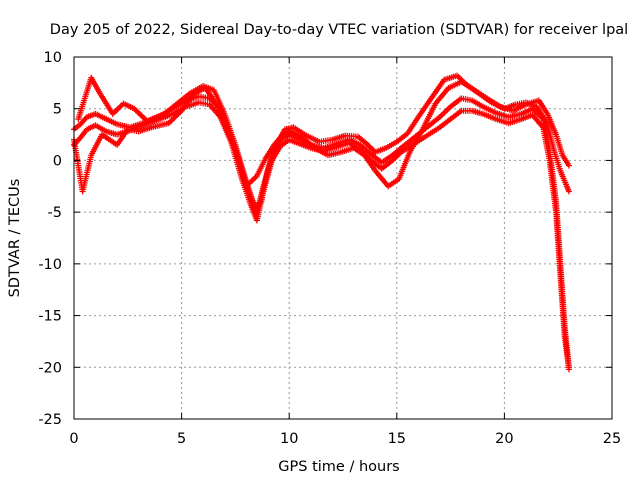 The height and width of the screenshot is (480, 640). What do you see at coordinates (55, 213) in the screenshot?
I see `y-tick-label: -5` at bounding box center [55, 213].